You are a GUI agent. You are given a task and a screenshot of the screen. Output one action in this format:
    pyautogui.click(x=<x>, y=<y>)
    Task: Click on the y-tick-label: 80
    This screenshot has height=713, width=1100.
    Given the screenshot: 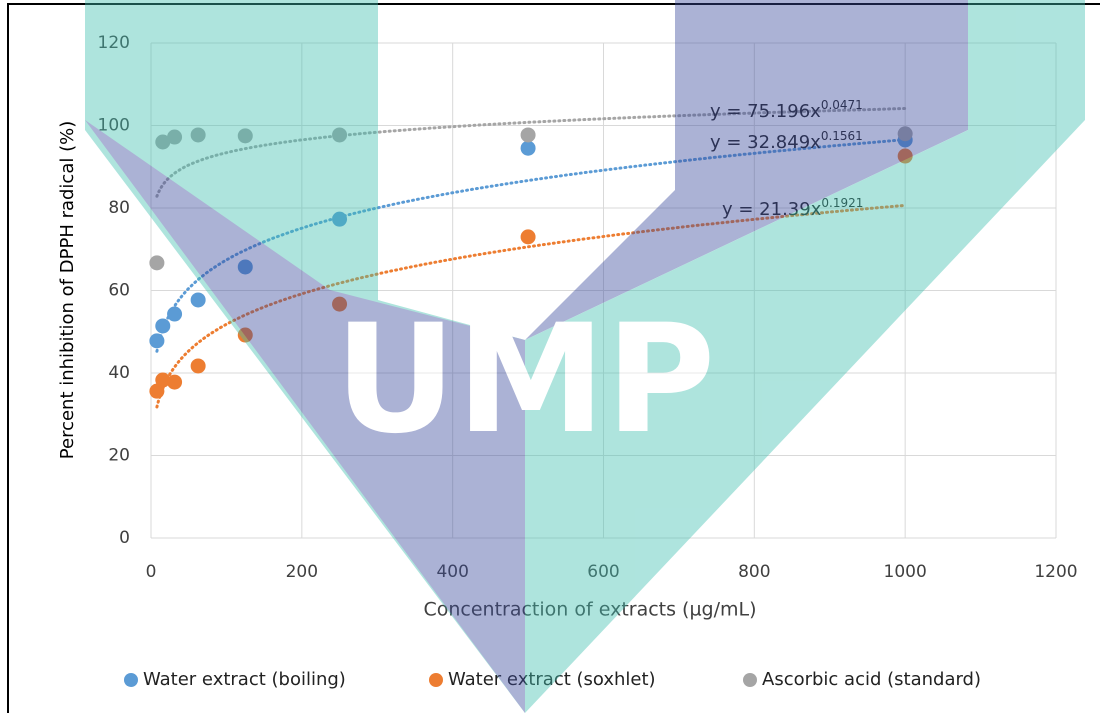 What is the action you would take?
    pyautogui.click(x=119, y=208)
    